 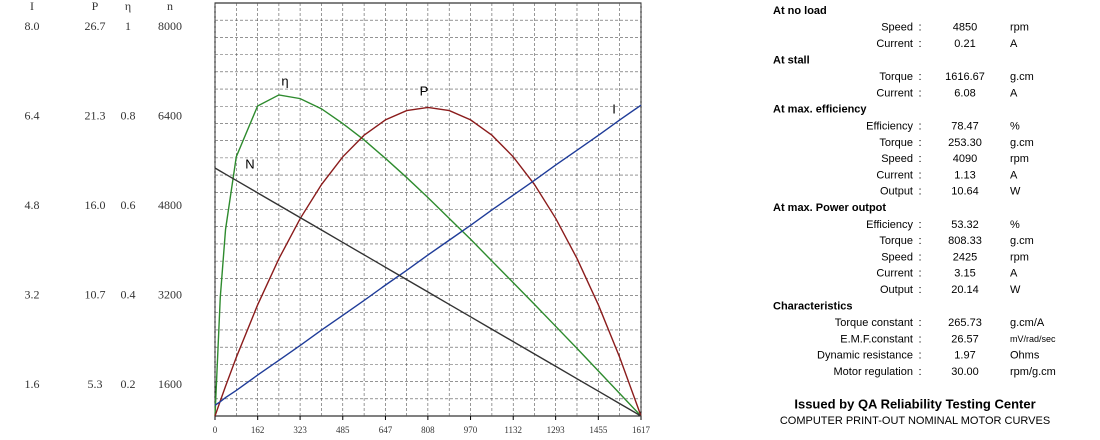 What do you see at coordinates (428, 430) in the screenshot?
I see `x-tick-label: 808` at bounding box center [428, 430].